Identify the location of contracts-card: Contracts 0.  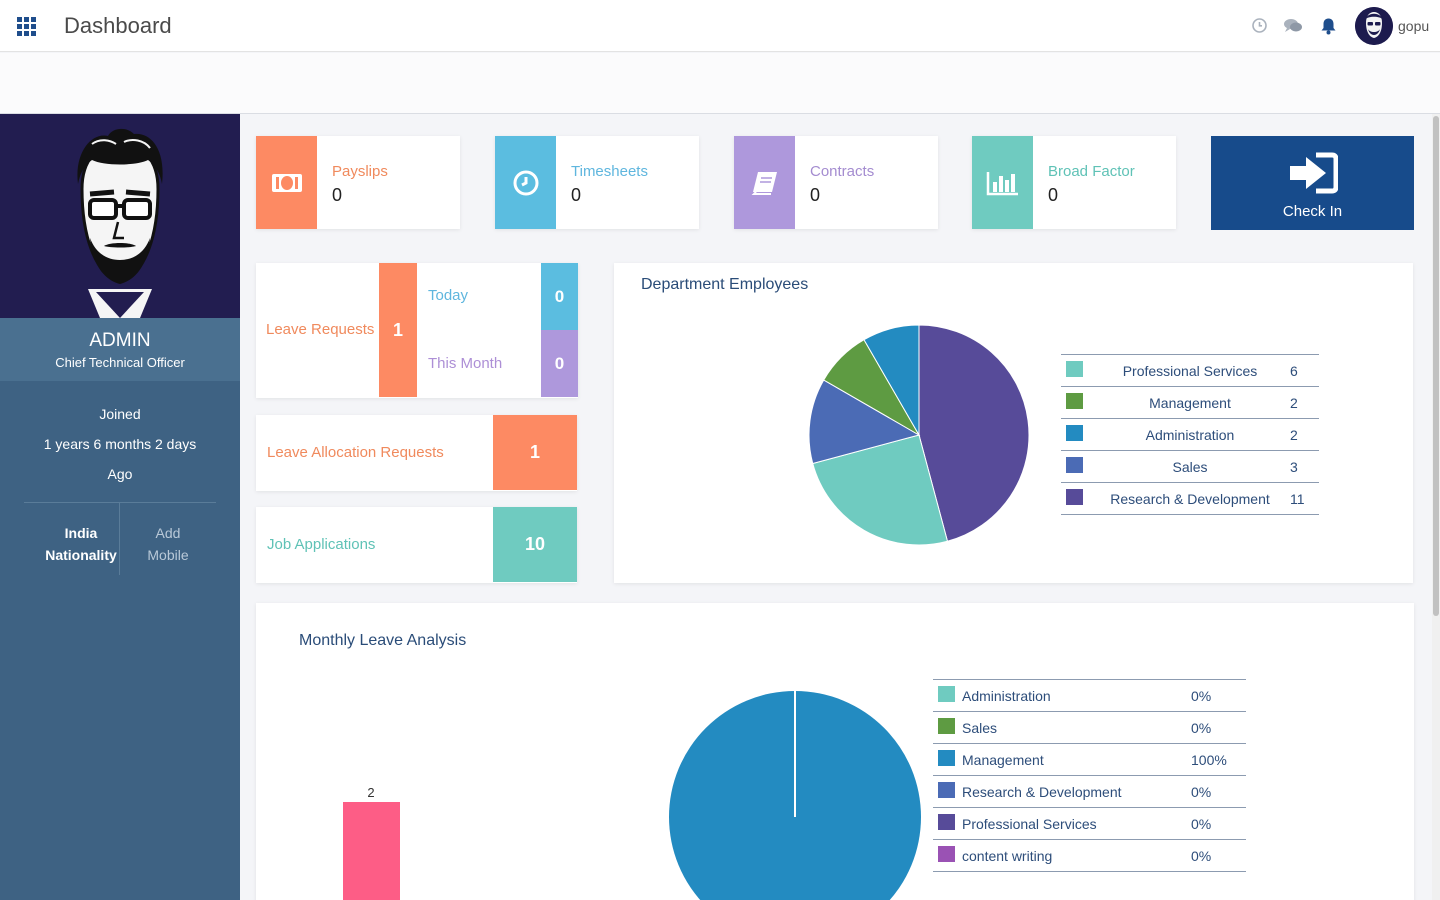
(836, 182).